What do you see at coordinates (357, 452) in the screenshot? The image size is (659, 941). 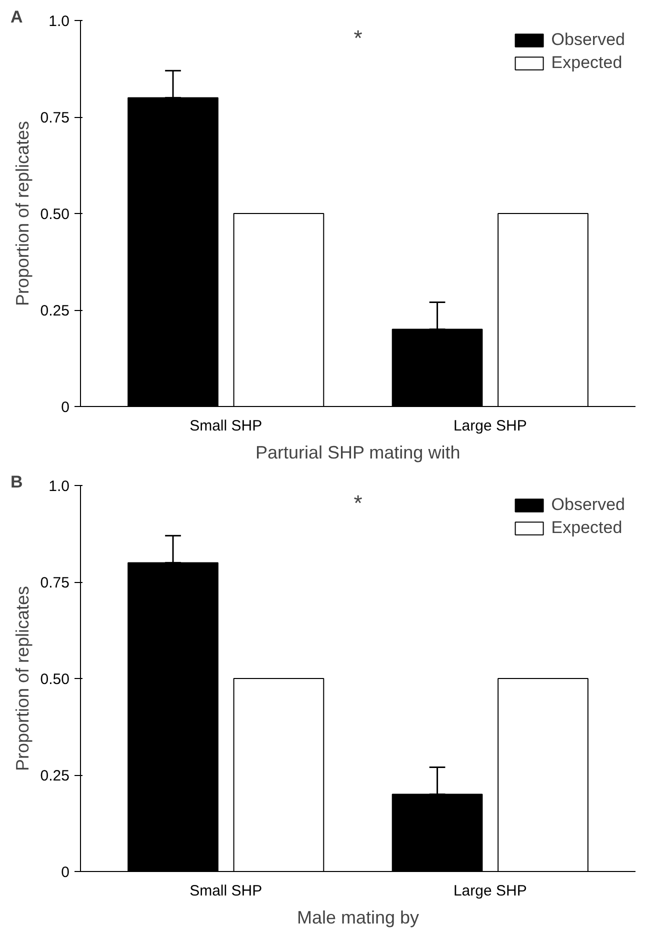 I see `x-axis-title: Parturial SHP mating with` at bounding box center [357, 452].